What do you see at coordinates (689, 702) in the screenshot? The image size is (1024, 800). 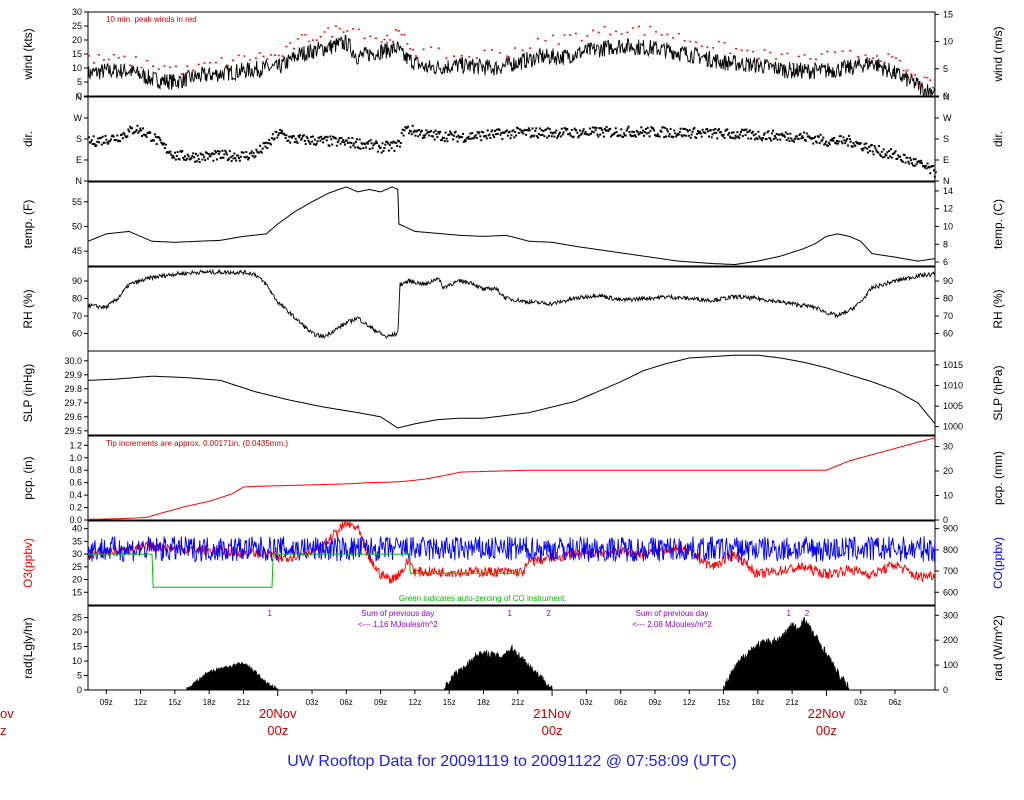 I see `x-tick-label: 12z` at bounding box center [689, 702].